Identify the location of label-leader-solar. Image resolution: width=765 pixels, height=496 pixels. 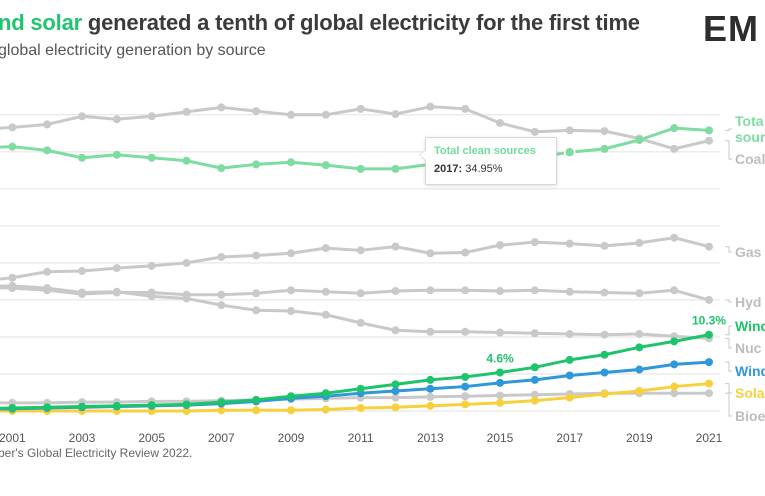
(728, 388).